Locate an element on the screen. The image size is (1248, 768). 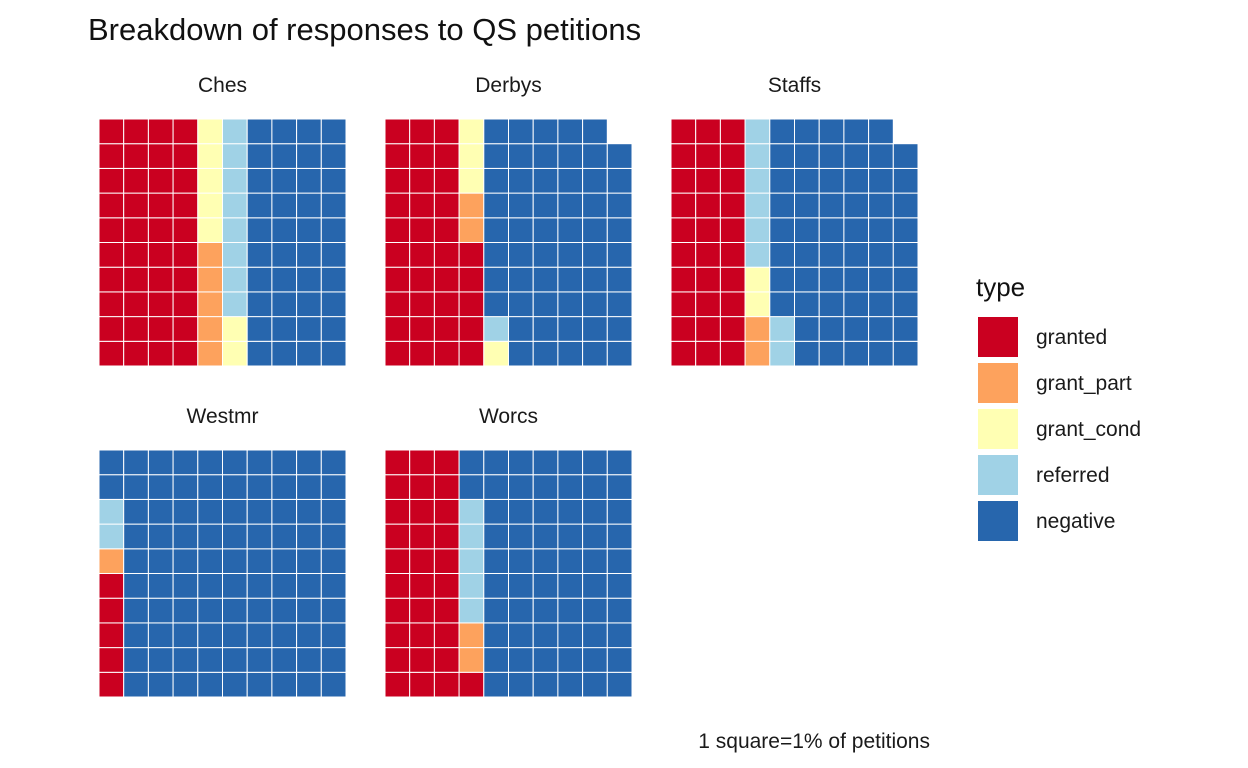
legend-label: negative is located at coordinates (1075, 521).